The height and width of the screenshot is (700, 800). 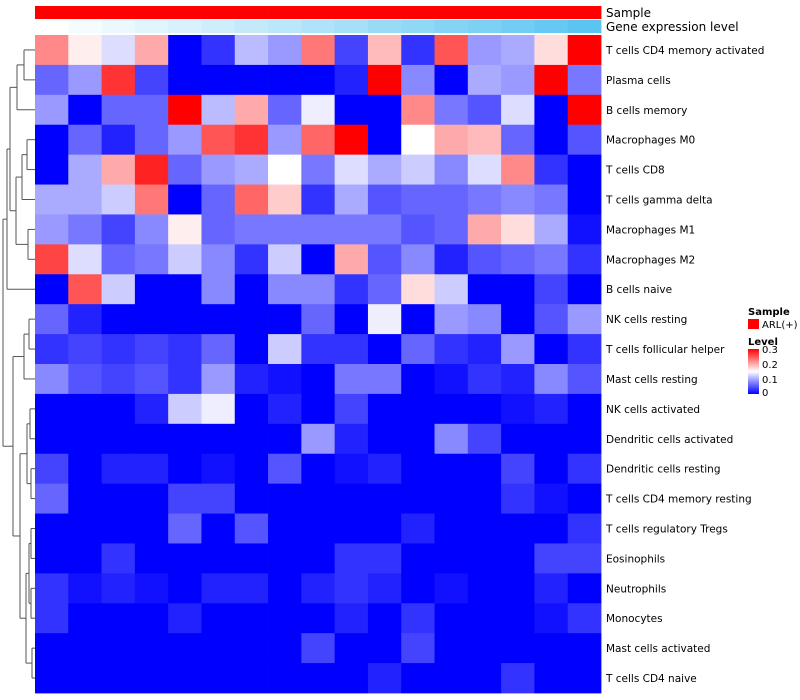 I want to click on row-label: Neutrophils, so click(x=636, y=589).